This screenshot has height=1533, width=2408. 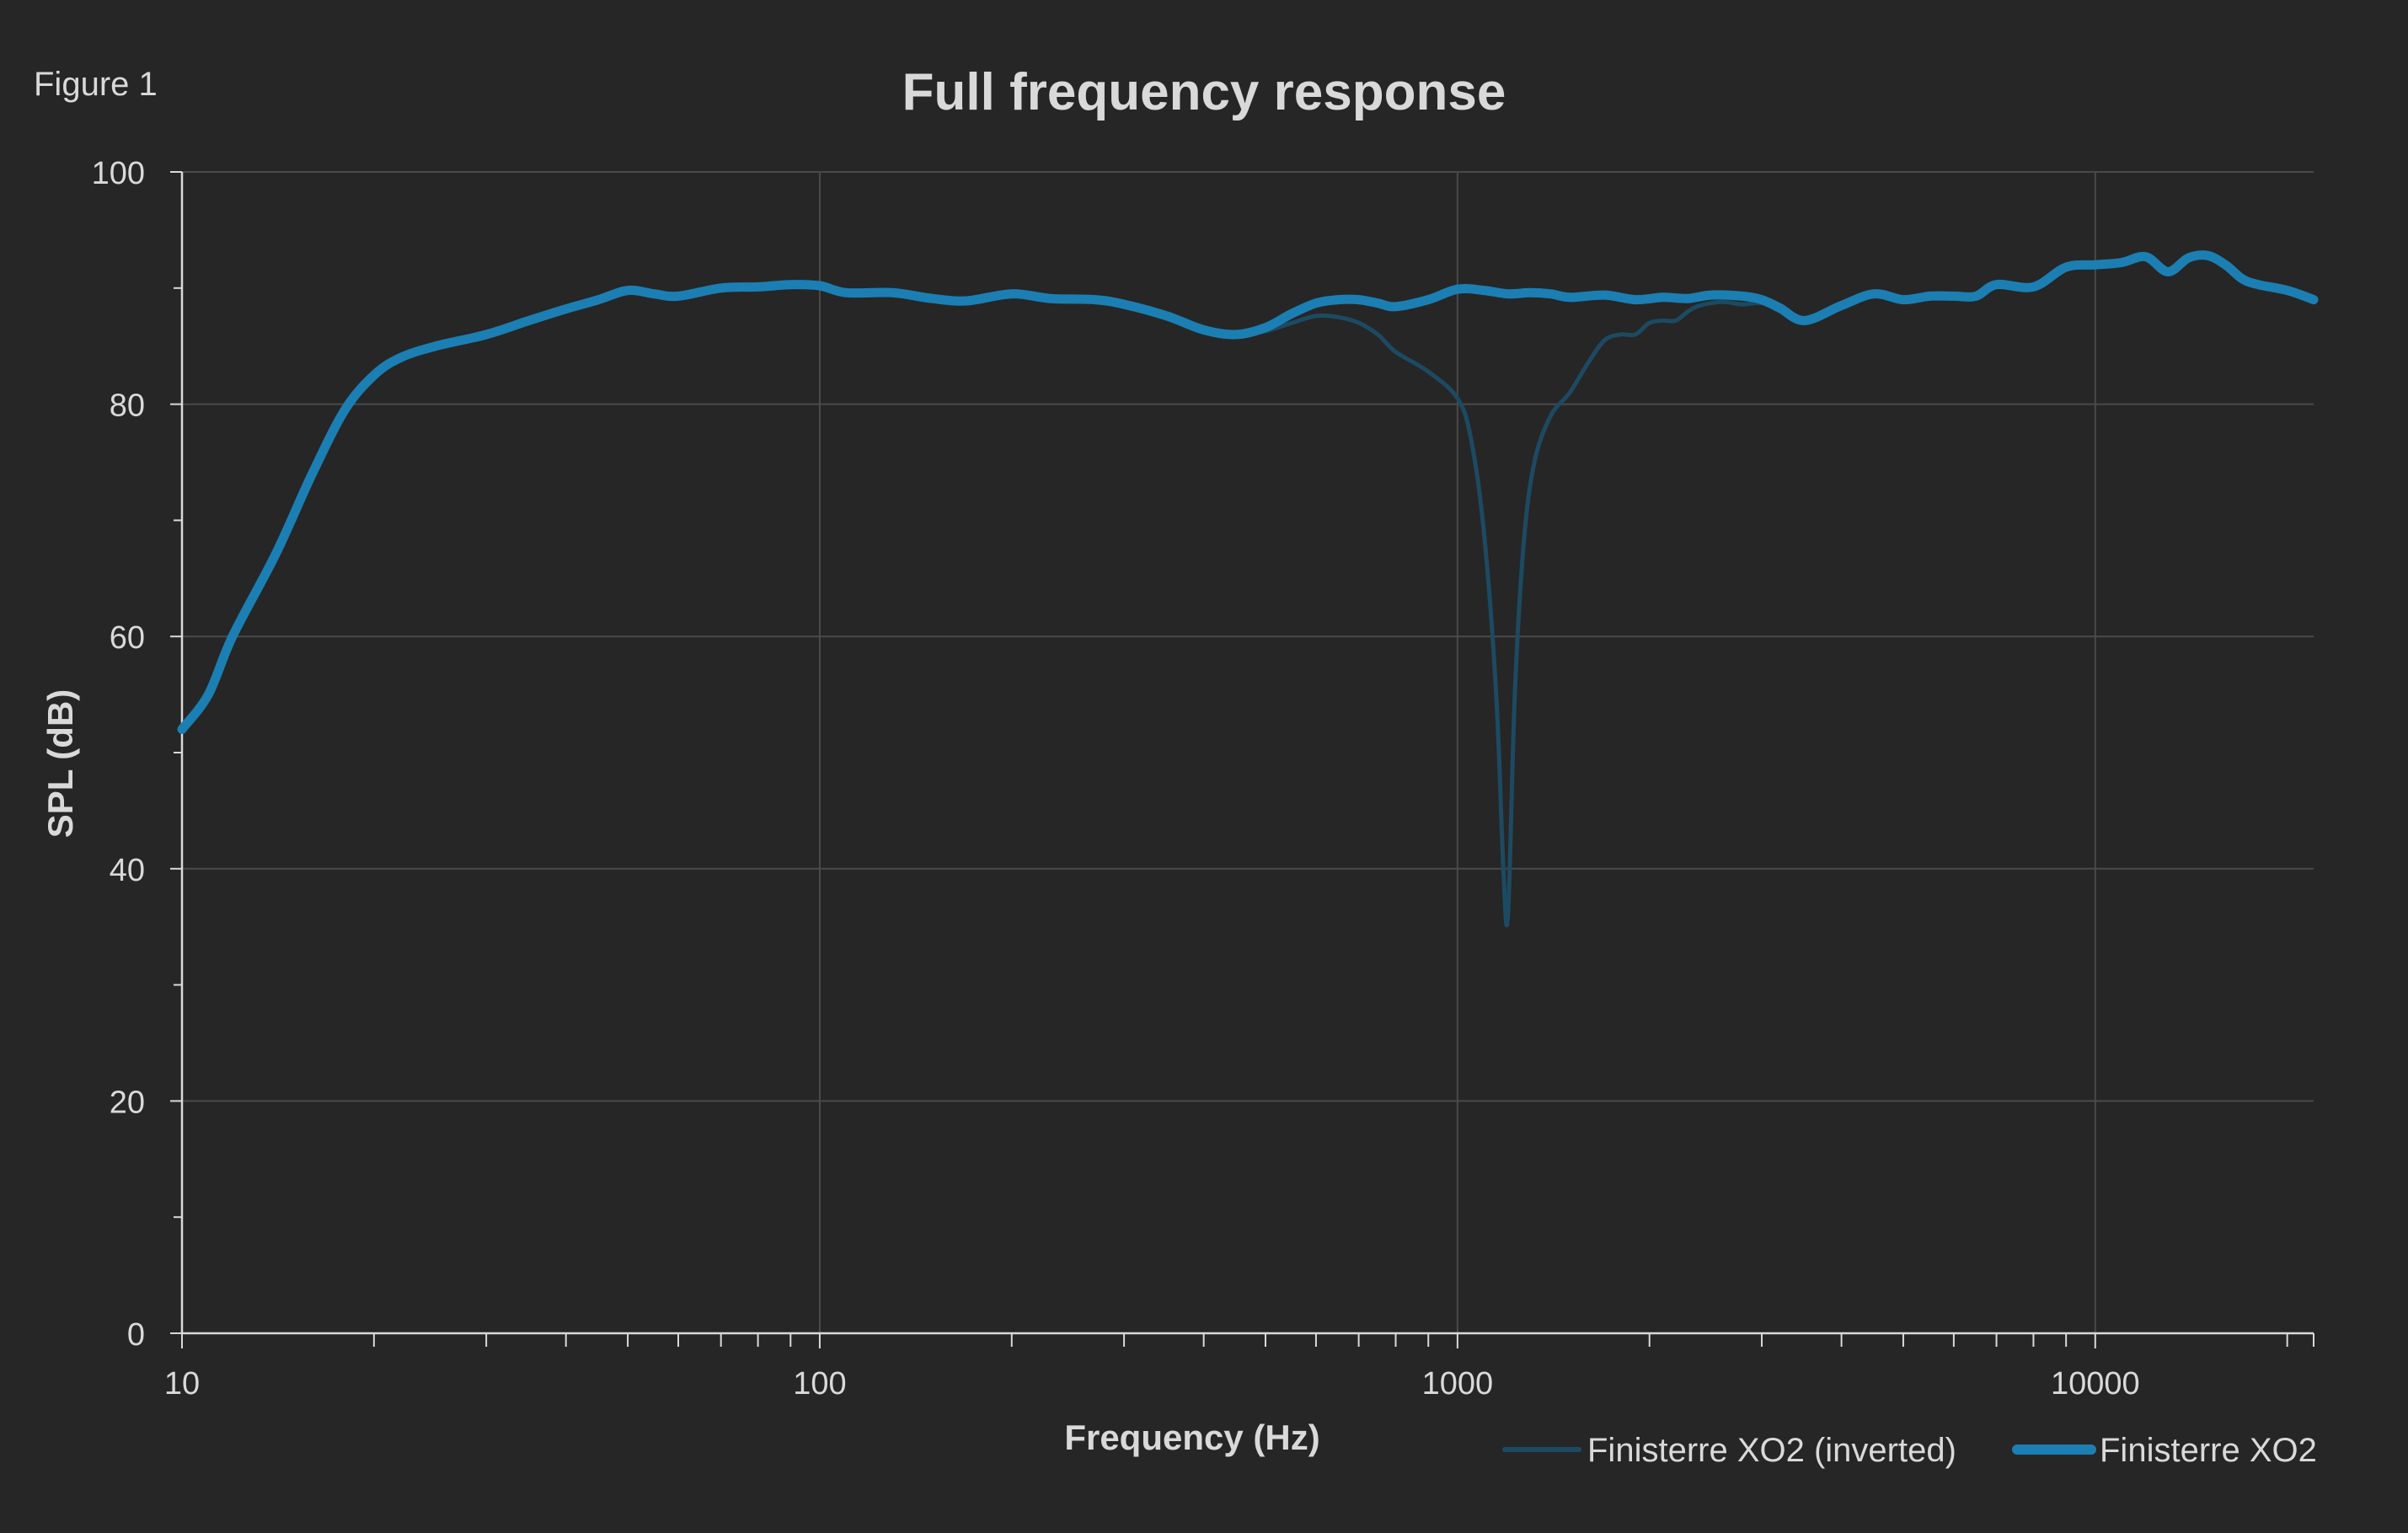 I want to click on x-tick-label: 1000, so click(x=1458, y=1384).